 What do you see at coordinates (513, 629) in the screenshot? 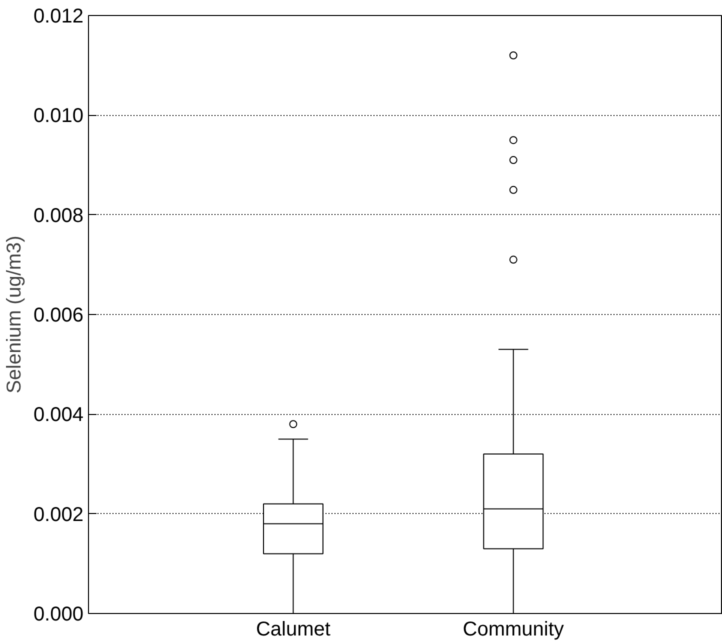
I see `x-tick-label: Community` at bounding box center [513, 629].